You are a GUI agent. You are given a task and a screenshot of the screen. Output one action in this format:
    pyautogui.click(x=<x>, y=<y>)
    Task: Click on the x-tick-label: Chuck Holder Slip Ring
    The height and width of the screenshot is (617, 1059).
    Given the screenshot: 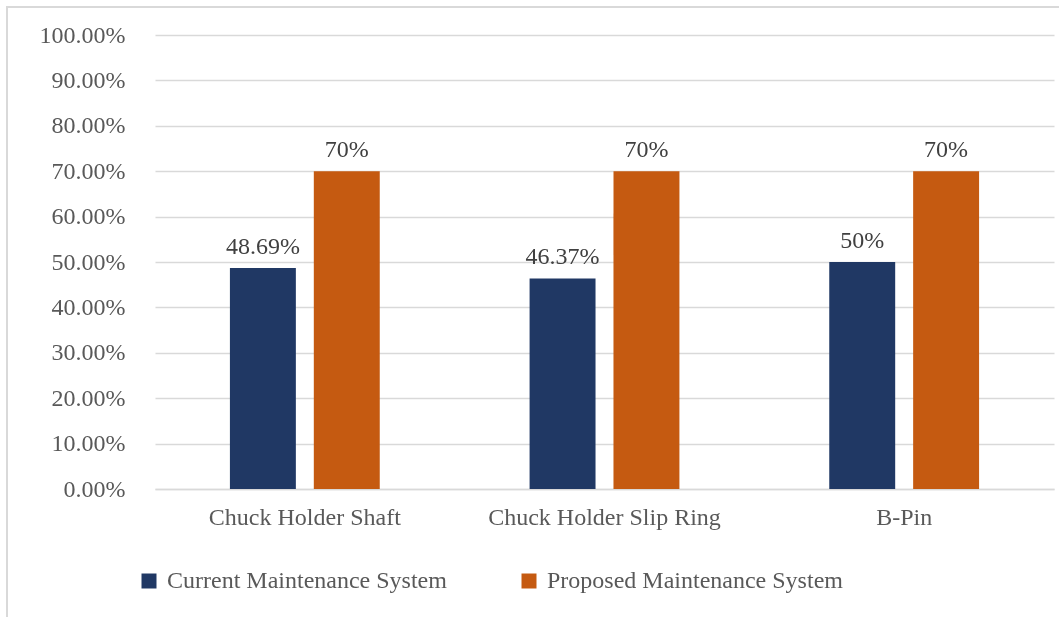 What is the action you would take?
    pyautogui.click(x=604, y=516)
    